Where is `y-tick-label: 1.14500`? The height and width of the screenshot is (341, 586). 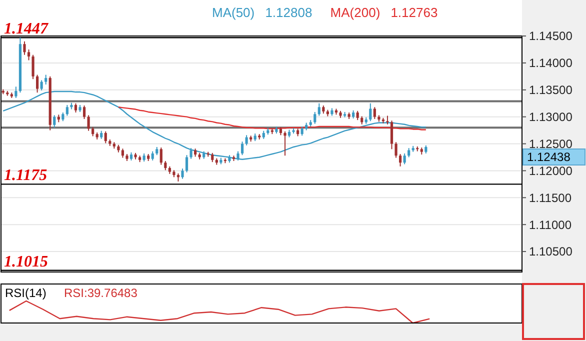 y-tick-label: 1.14500 is located at coordinates (551, 36).